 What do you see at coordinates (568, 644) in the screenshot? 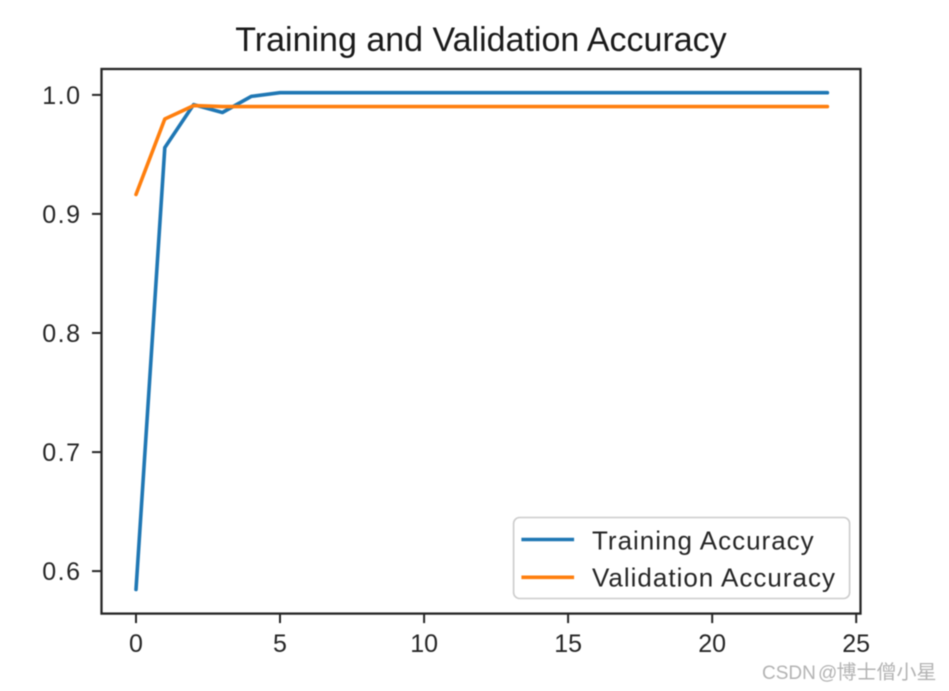
I see `svg-text: 15` at bounding box center [568, 644].